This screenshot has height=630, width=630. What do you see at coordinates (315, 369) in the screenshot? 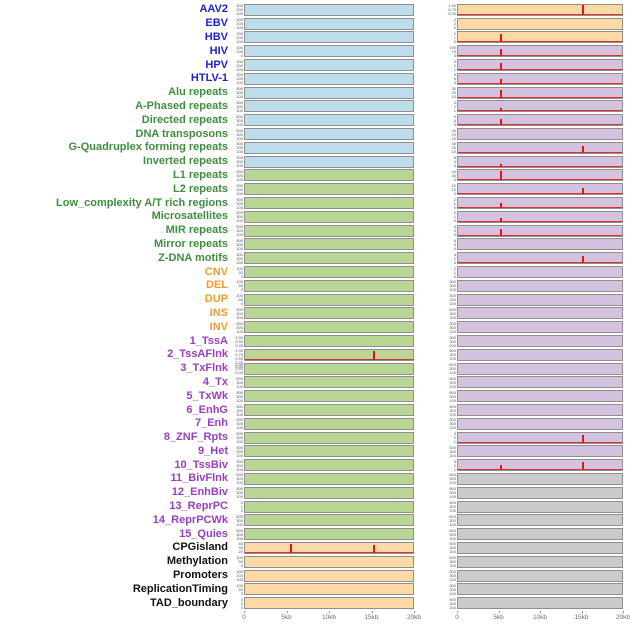
I see `feature-row: 3_TxFlnk 1.00 0.50 0.00 500 300 100` at bounding box center [315, 369].